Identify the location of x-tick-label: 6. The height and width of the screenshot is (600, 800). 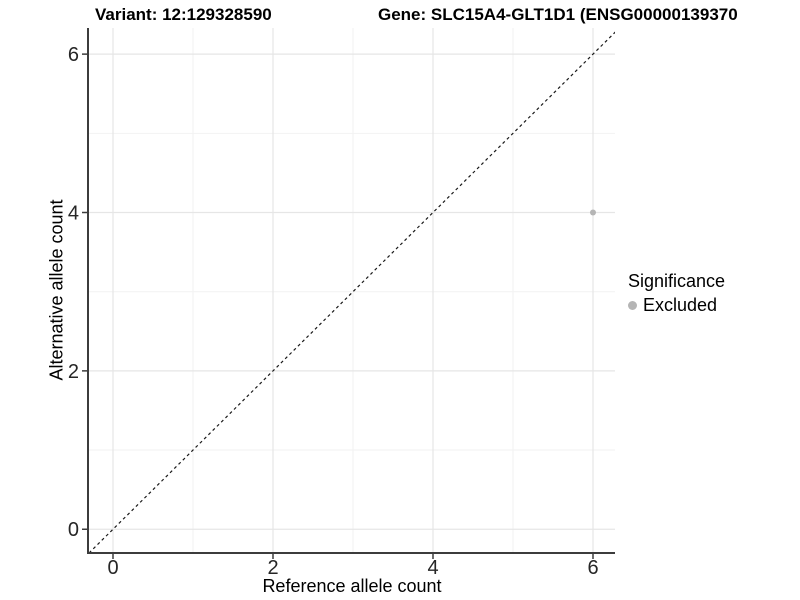
(592, 568).